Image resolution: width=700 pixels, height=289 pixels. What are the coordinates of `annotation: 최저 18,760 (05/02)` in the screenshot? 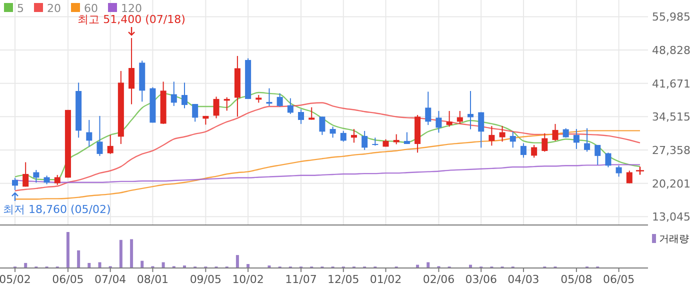 It's located at (57, 209).